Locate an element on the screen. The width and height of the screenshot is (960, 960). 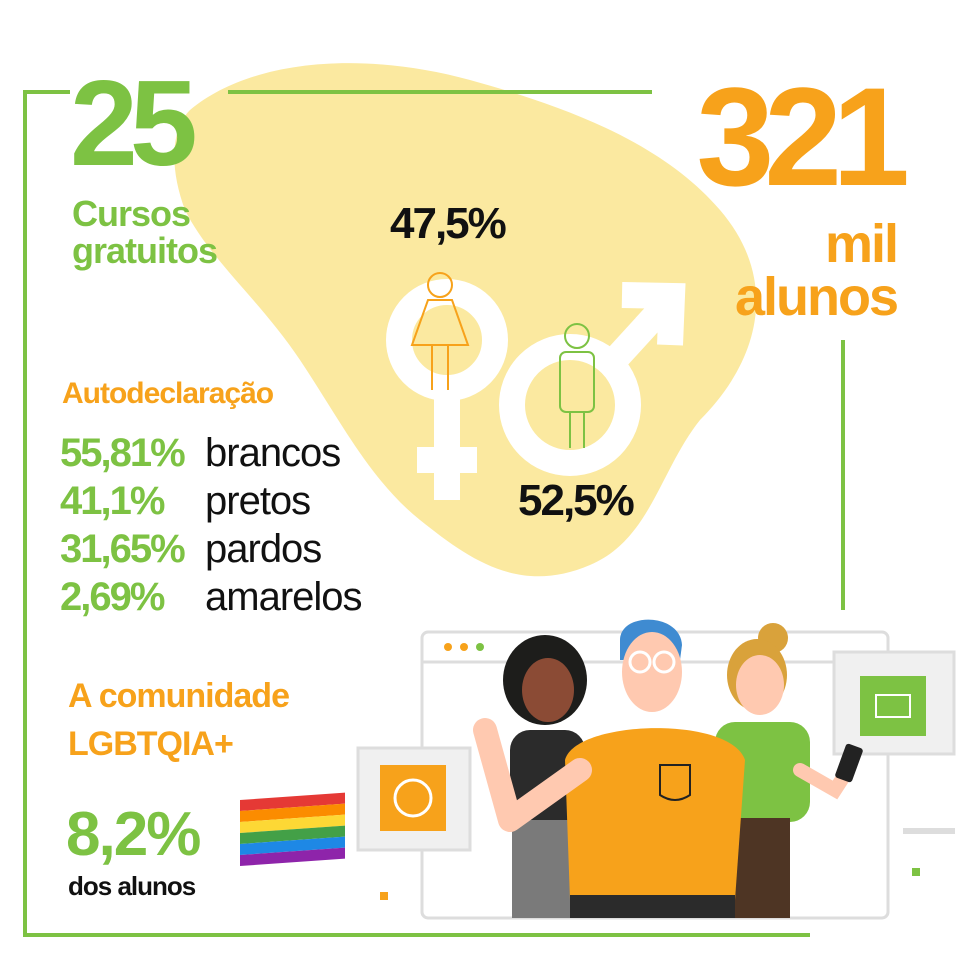
female-percent: 47,5% is located at coordinates (448, 223).